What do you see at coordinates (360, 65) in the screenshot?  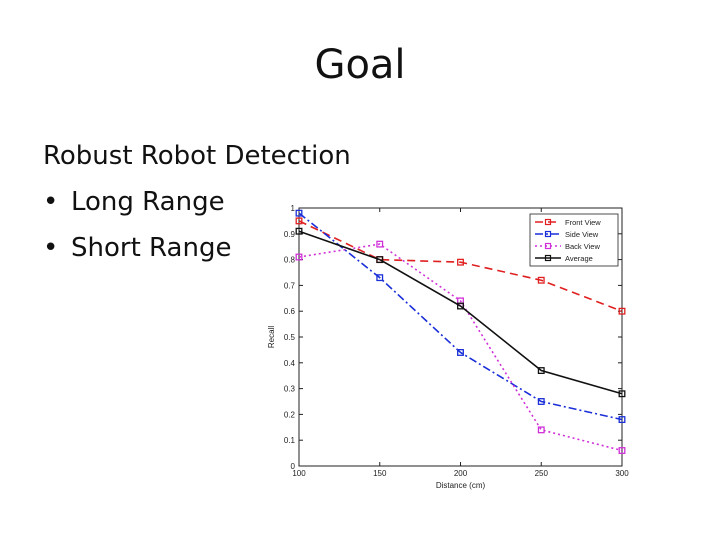 I see `slide-title: Goal` at bounding box center [360, 65].